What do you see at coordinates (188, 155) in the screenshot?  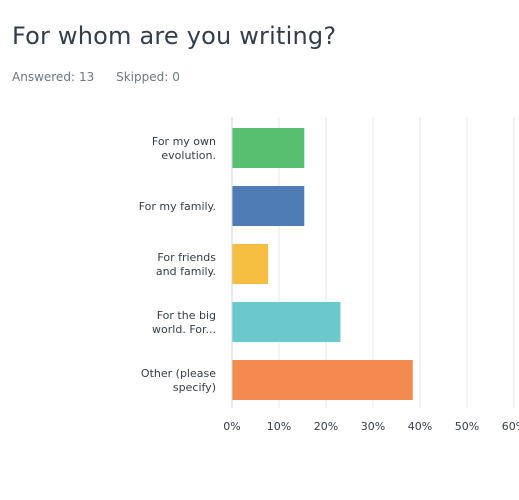 I see `category-label: evolution.` at bounding box center [188, 155].